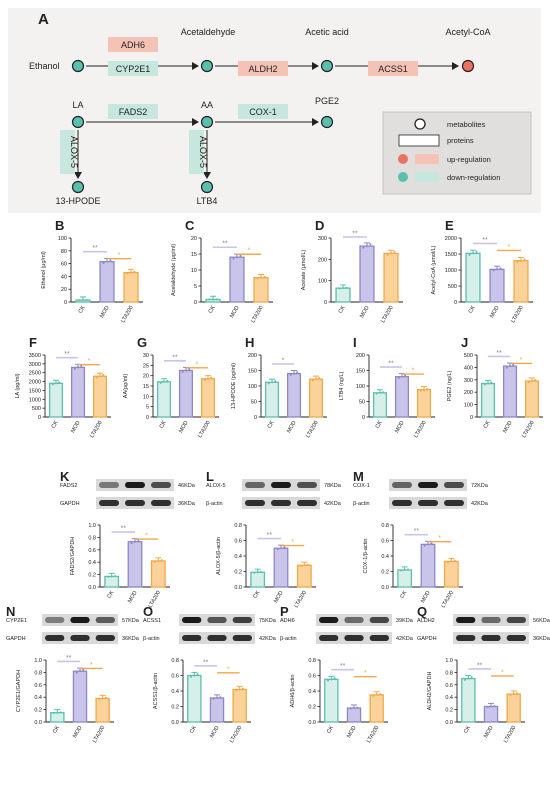  Describe the element at coordinates (342, 310) in the screenshot. I see `x-tick-label-d-0: CK` at that location.